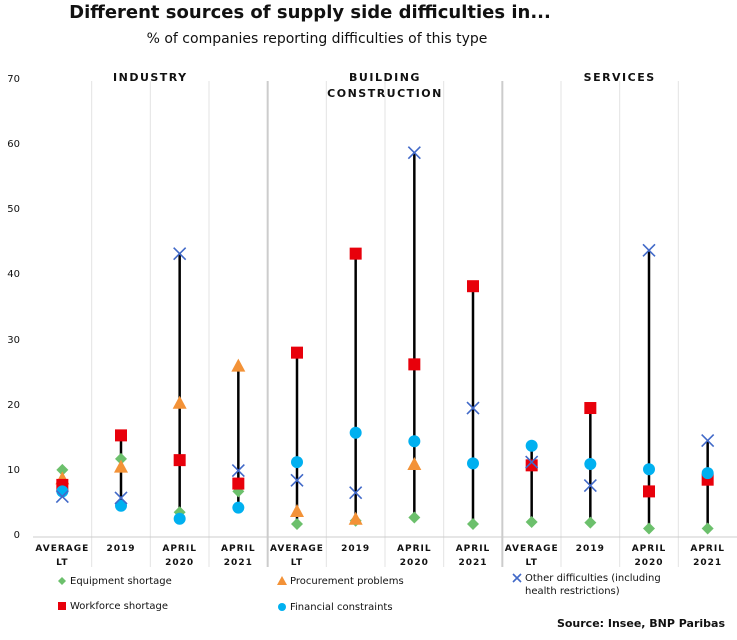 The width and height of the screenshot is (737, 640). Describe the element at coordinates (13, 405) in the screenshot. I see `y-tick-label: 20` at that location.